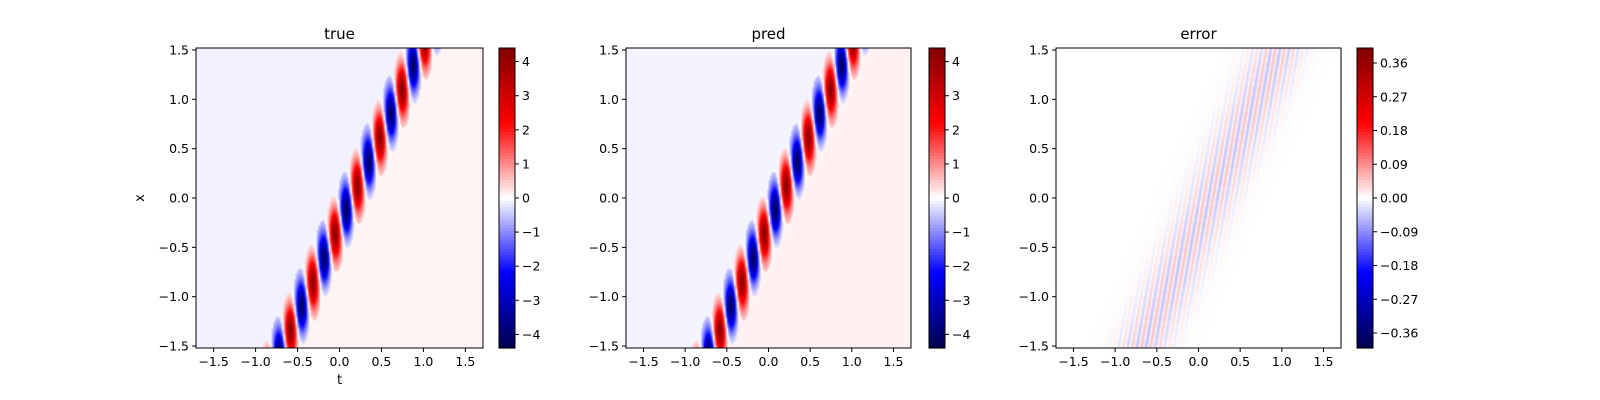 The width and height of the screenshot is (1600, 400). I want to click on colorbar-tick-label: 0.00, so click(1394, 198).